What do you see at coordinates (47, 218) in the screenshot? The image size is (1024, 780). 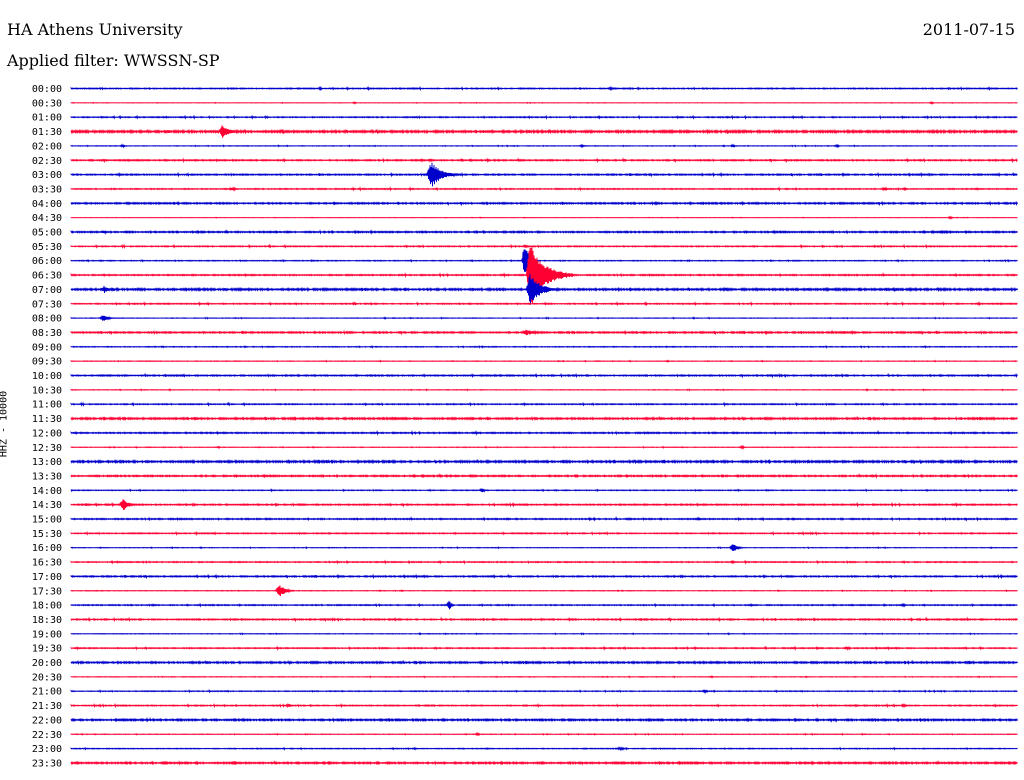 I see `time-label: 04:30` at bounding box center [47, 218].